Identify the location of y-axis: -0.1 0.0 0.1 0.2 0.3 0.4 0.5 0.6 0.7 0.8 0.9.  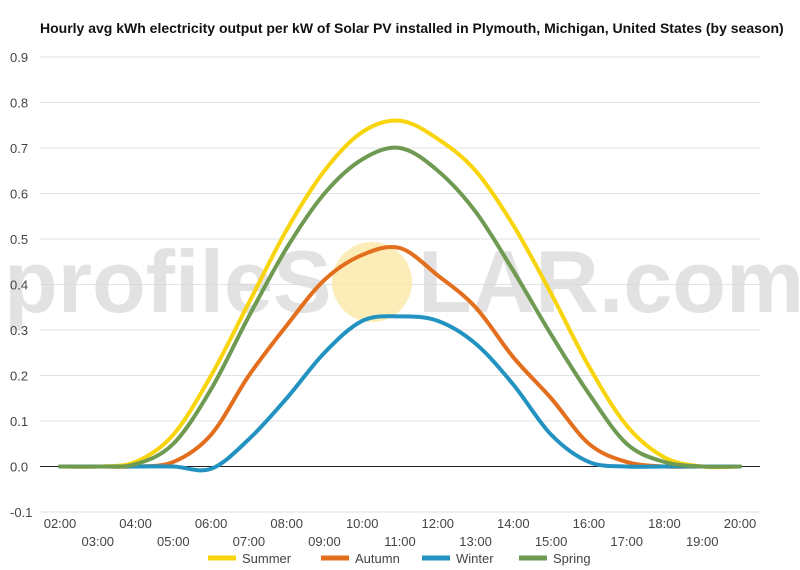
(21, 285).